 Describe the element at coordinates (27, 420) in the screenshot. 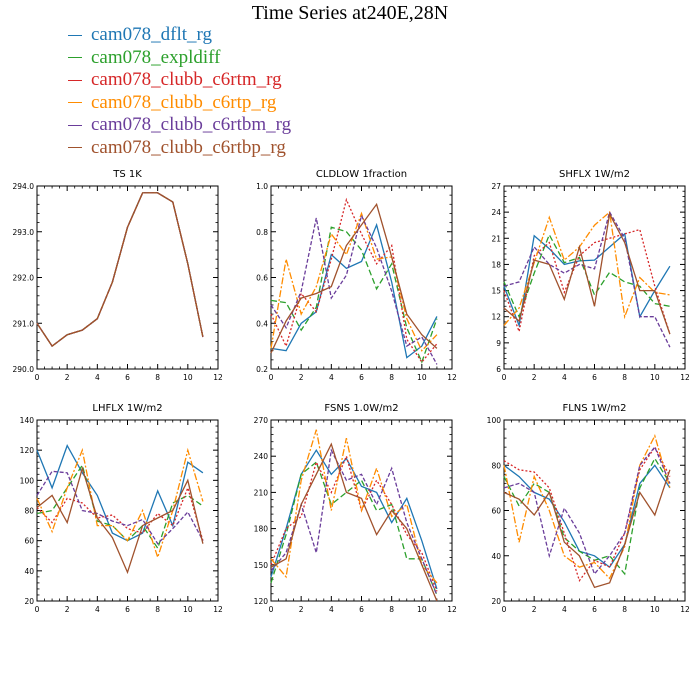

I see `y-tick-label: 140` at that location.